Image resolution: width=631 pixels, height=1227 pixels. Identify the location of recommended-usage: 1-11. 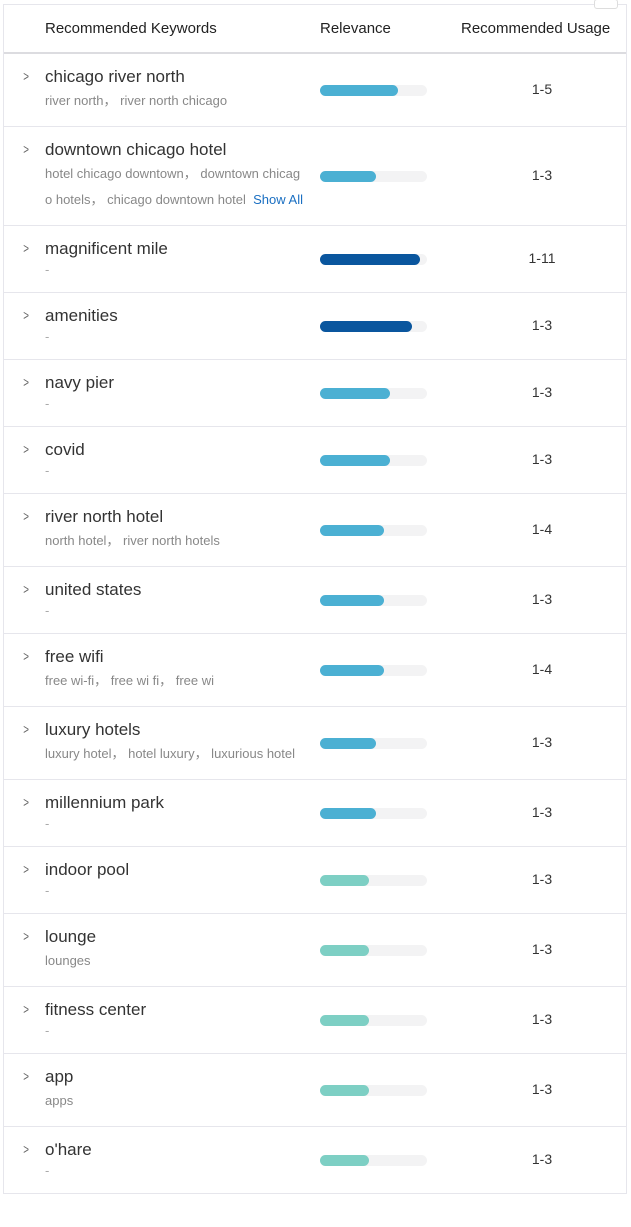
(542, 258).